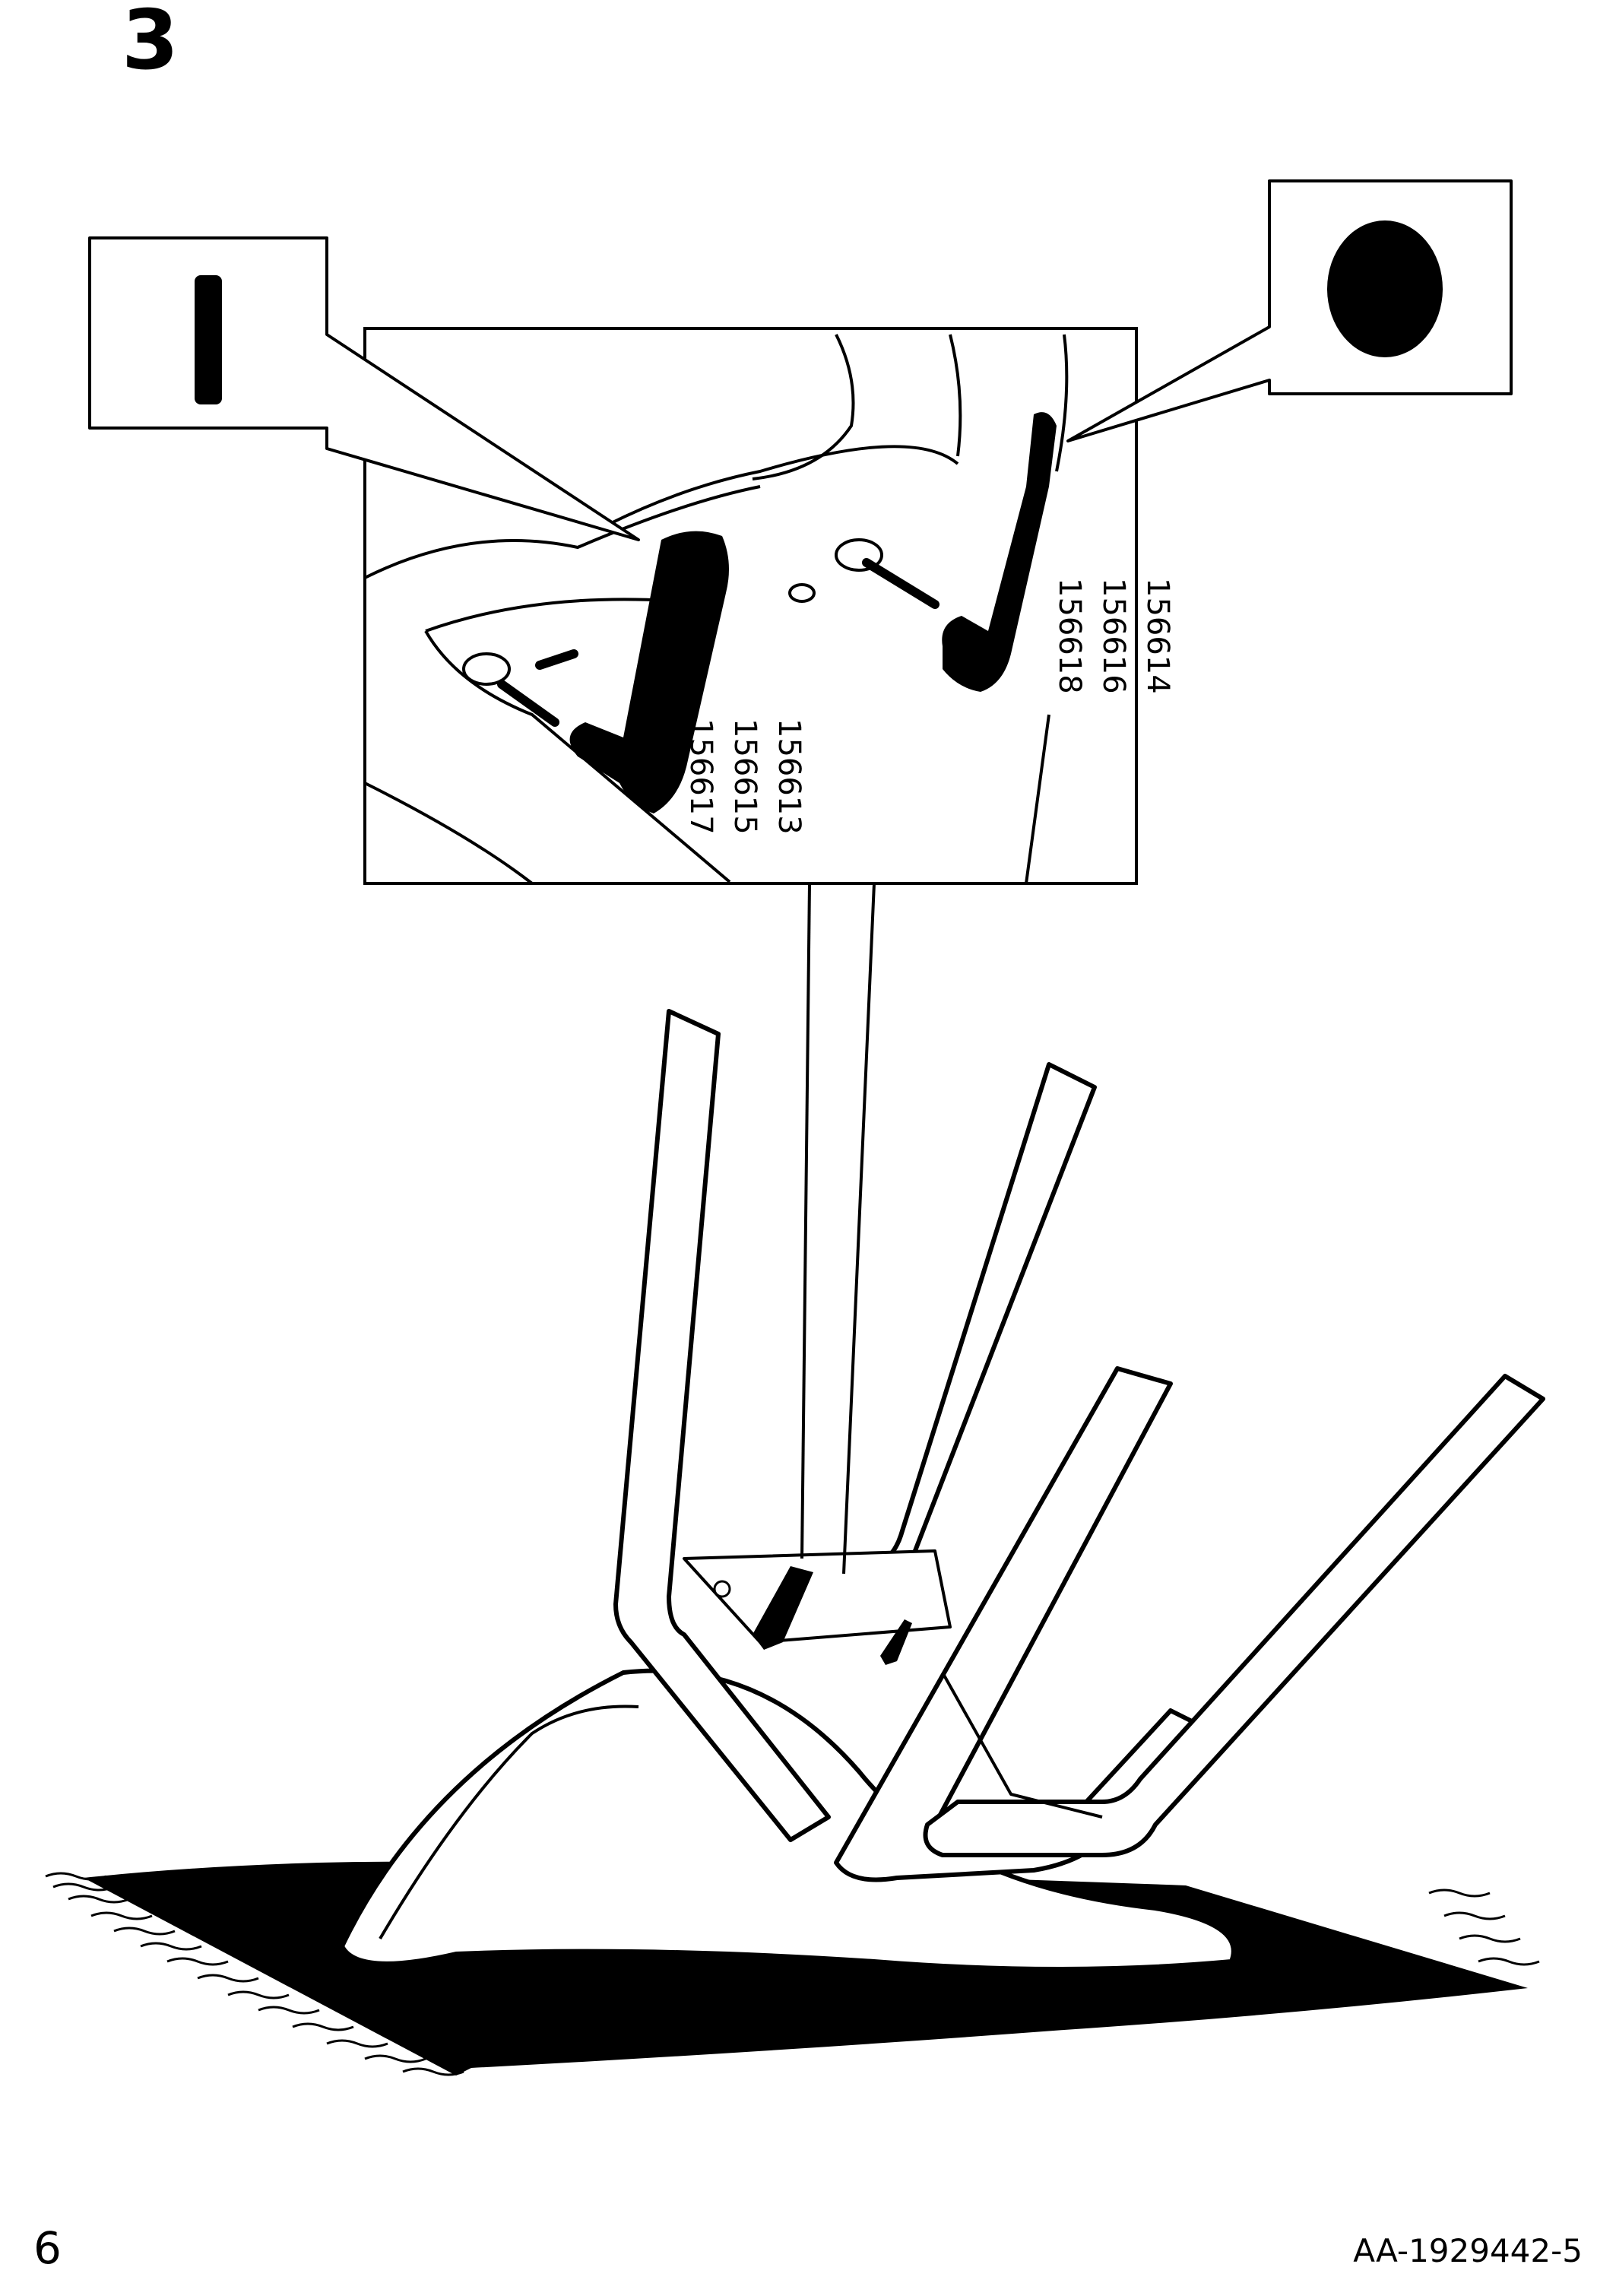  I want to click on document-code: AA-1929442-5, so click(1468, 2250).